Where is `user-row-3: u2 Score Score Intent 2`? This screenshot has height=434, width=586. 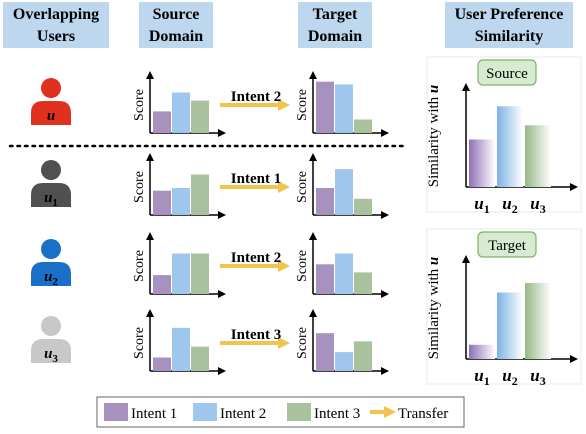
user-row-3: u2 Score Score Intent 2 is located at coordinates (210, 265).